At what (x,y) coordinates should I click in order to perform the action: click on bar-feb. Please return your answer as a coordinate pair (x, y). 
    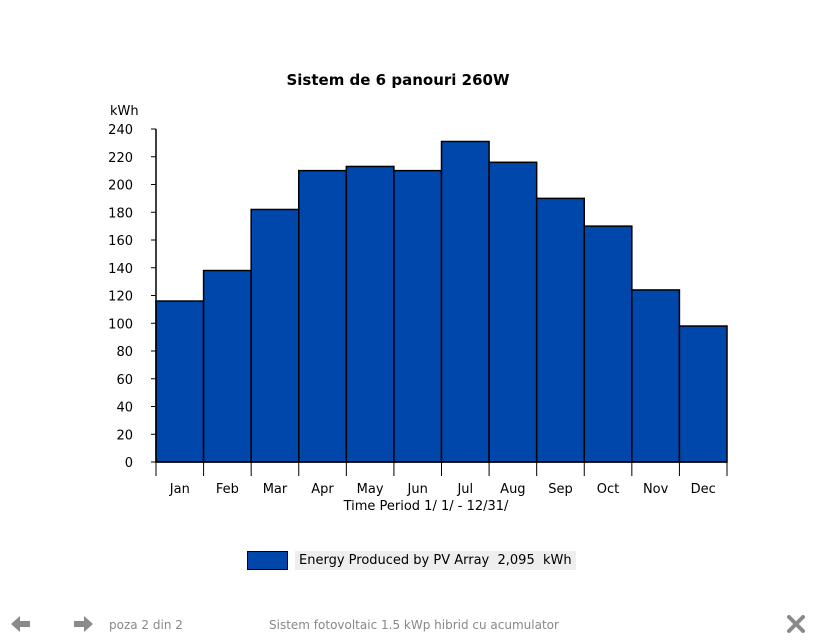
    Looking at the image, I should click on (227, 366).